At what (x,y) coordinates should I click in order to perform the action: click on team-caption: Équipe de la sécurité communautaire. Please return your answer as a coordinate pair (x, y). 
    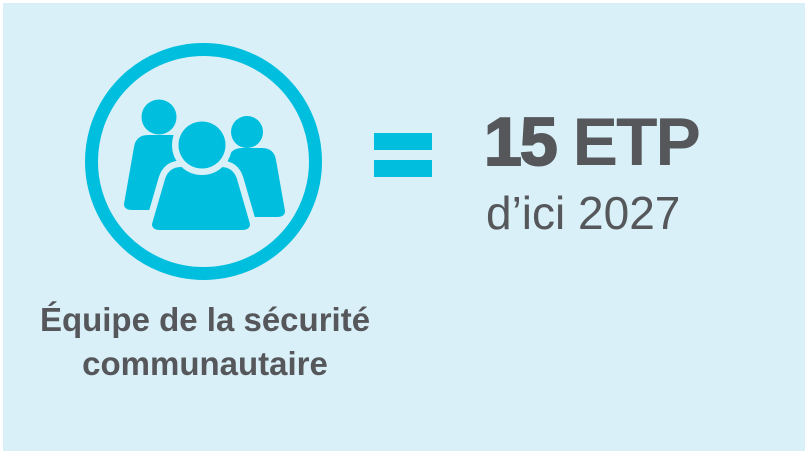
    Looking at the image, I should click on (205, 342).